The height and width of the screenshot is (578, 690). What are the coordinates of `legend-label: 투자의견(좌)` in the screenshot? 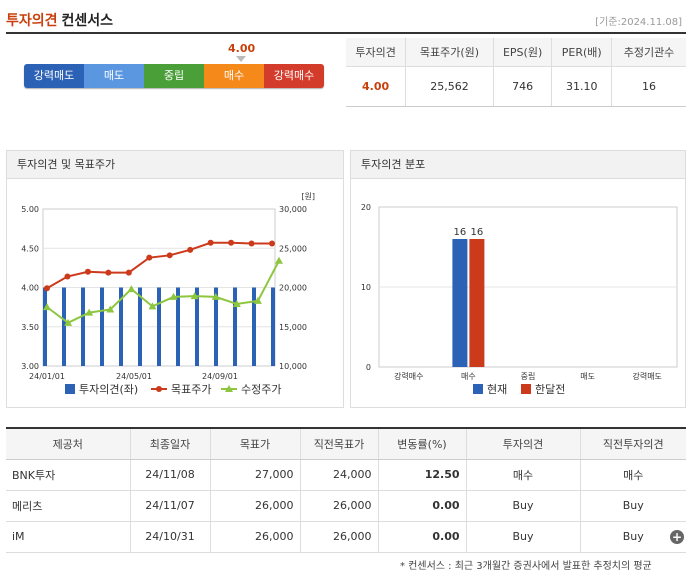 It's located at (108, 389).